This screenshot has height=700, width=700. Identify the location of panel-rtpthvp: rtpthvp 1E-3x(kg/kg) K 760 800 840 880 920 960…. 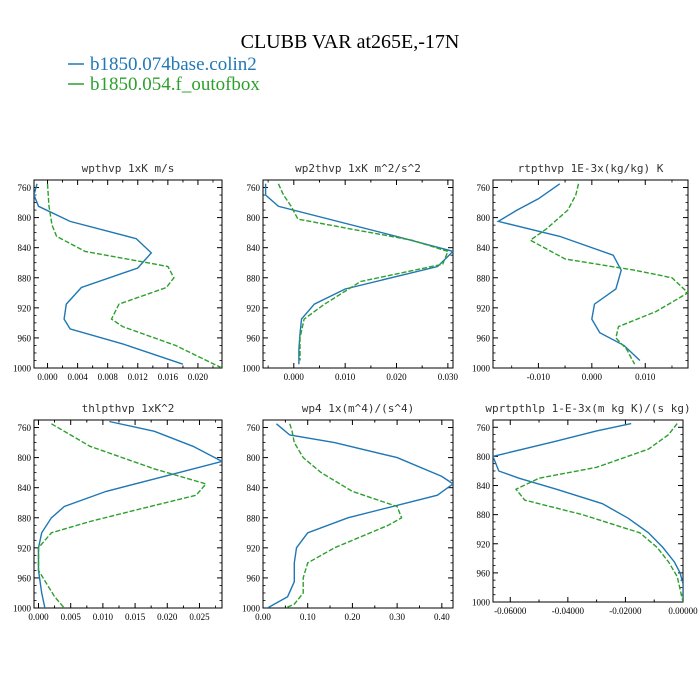
(580, 272).